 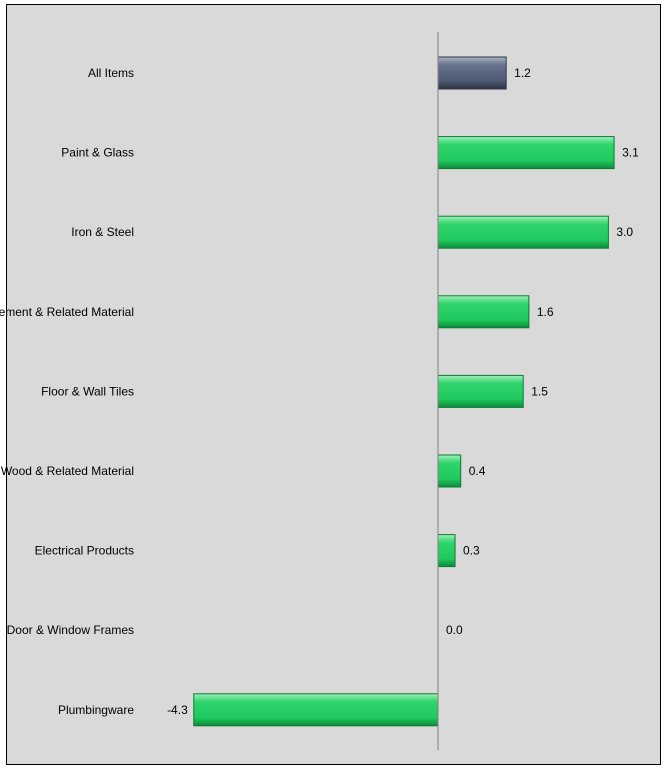 I want to click on category-label: Plumbingware, so click(x=96, y=710).